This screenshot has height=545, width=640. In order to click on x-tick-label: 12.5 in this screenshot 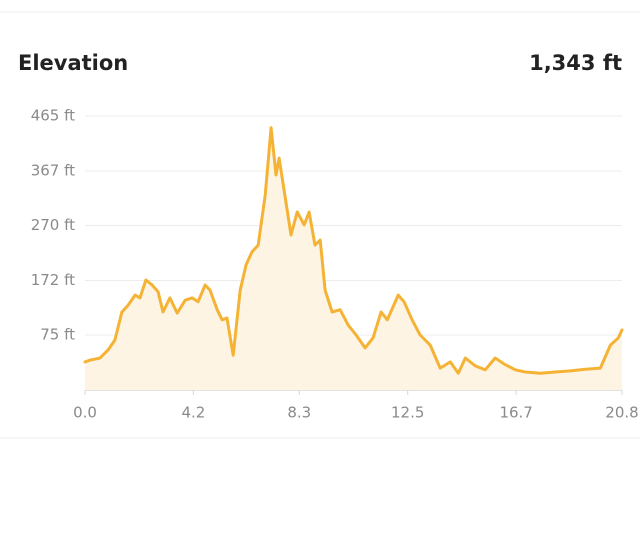, I will do `click(407, 413)`.